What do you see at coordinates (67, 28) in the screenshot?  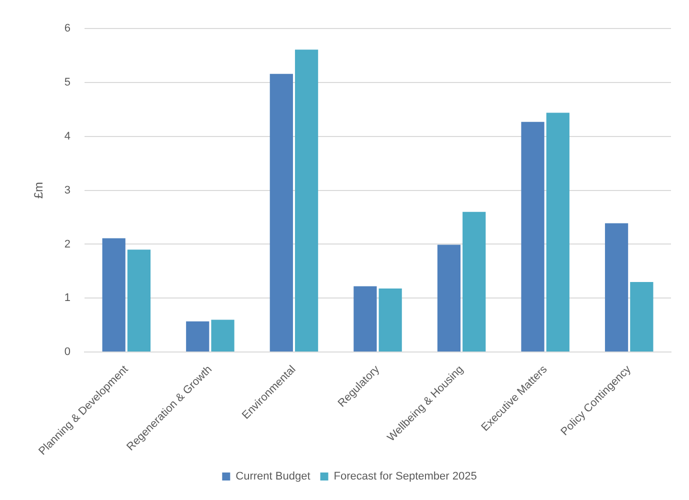 I see `y-tick-label: 6` at bounding box center [67, 28].